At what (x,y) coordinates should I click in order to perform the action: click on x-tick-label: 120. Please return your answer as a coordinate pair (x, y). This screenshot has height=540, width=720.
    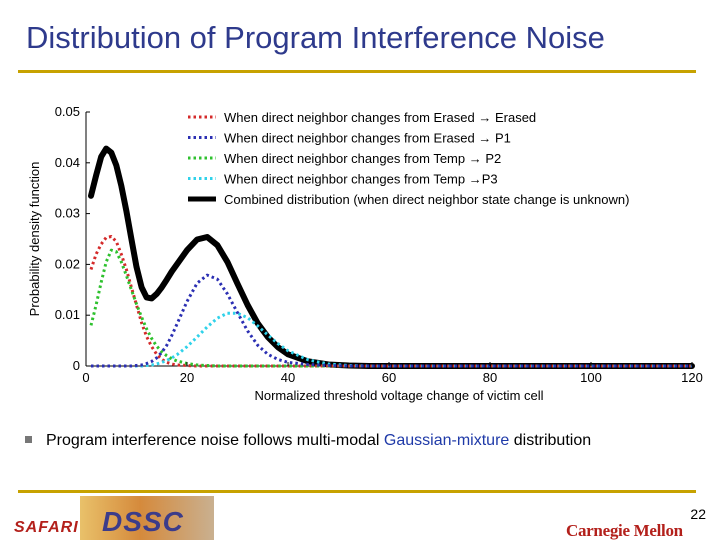
    Looking at the image, I should click on (692, 377).